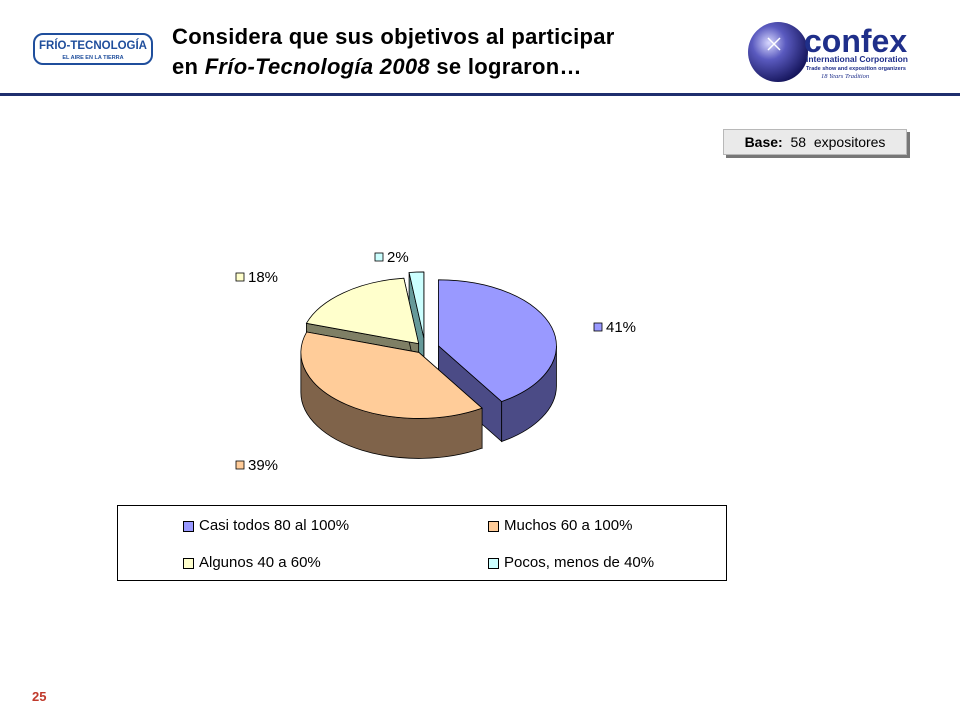 The image size is (960, 720). I want to click on base-note: Base: 58 expositores, so click(815, 142).